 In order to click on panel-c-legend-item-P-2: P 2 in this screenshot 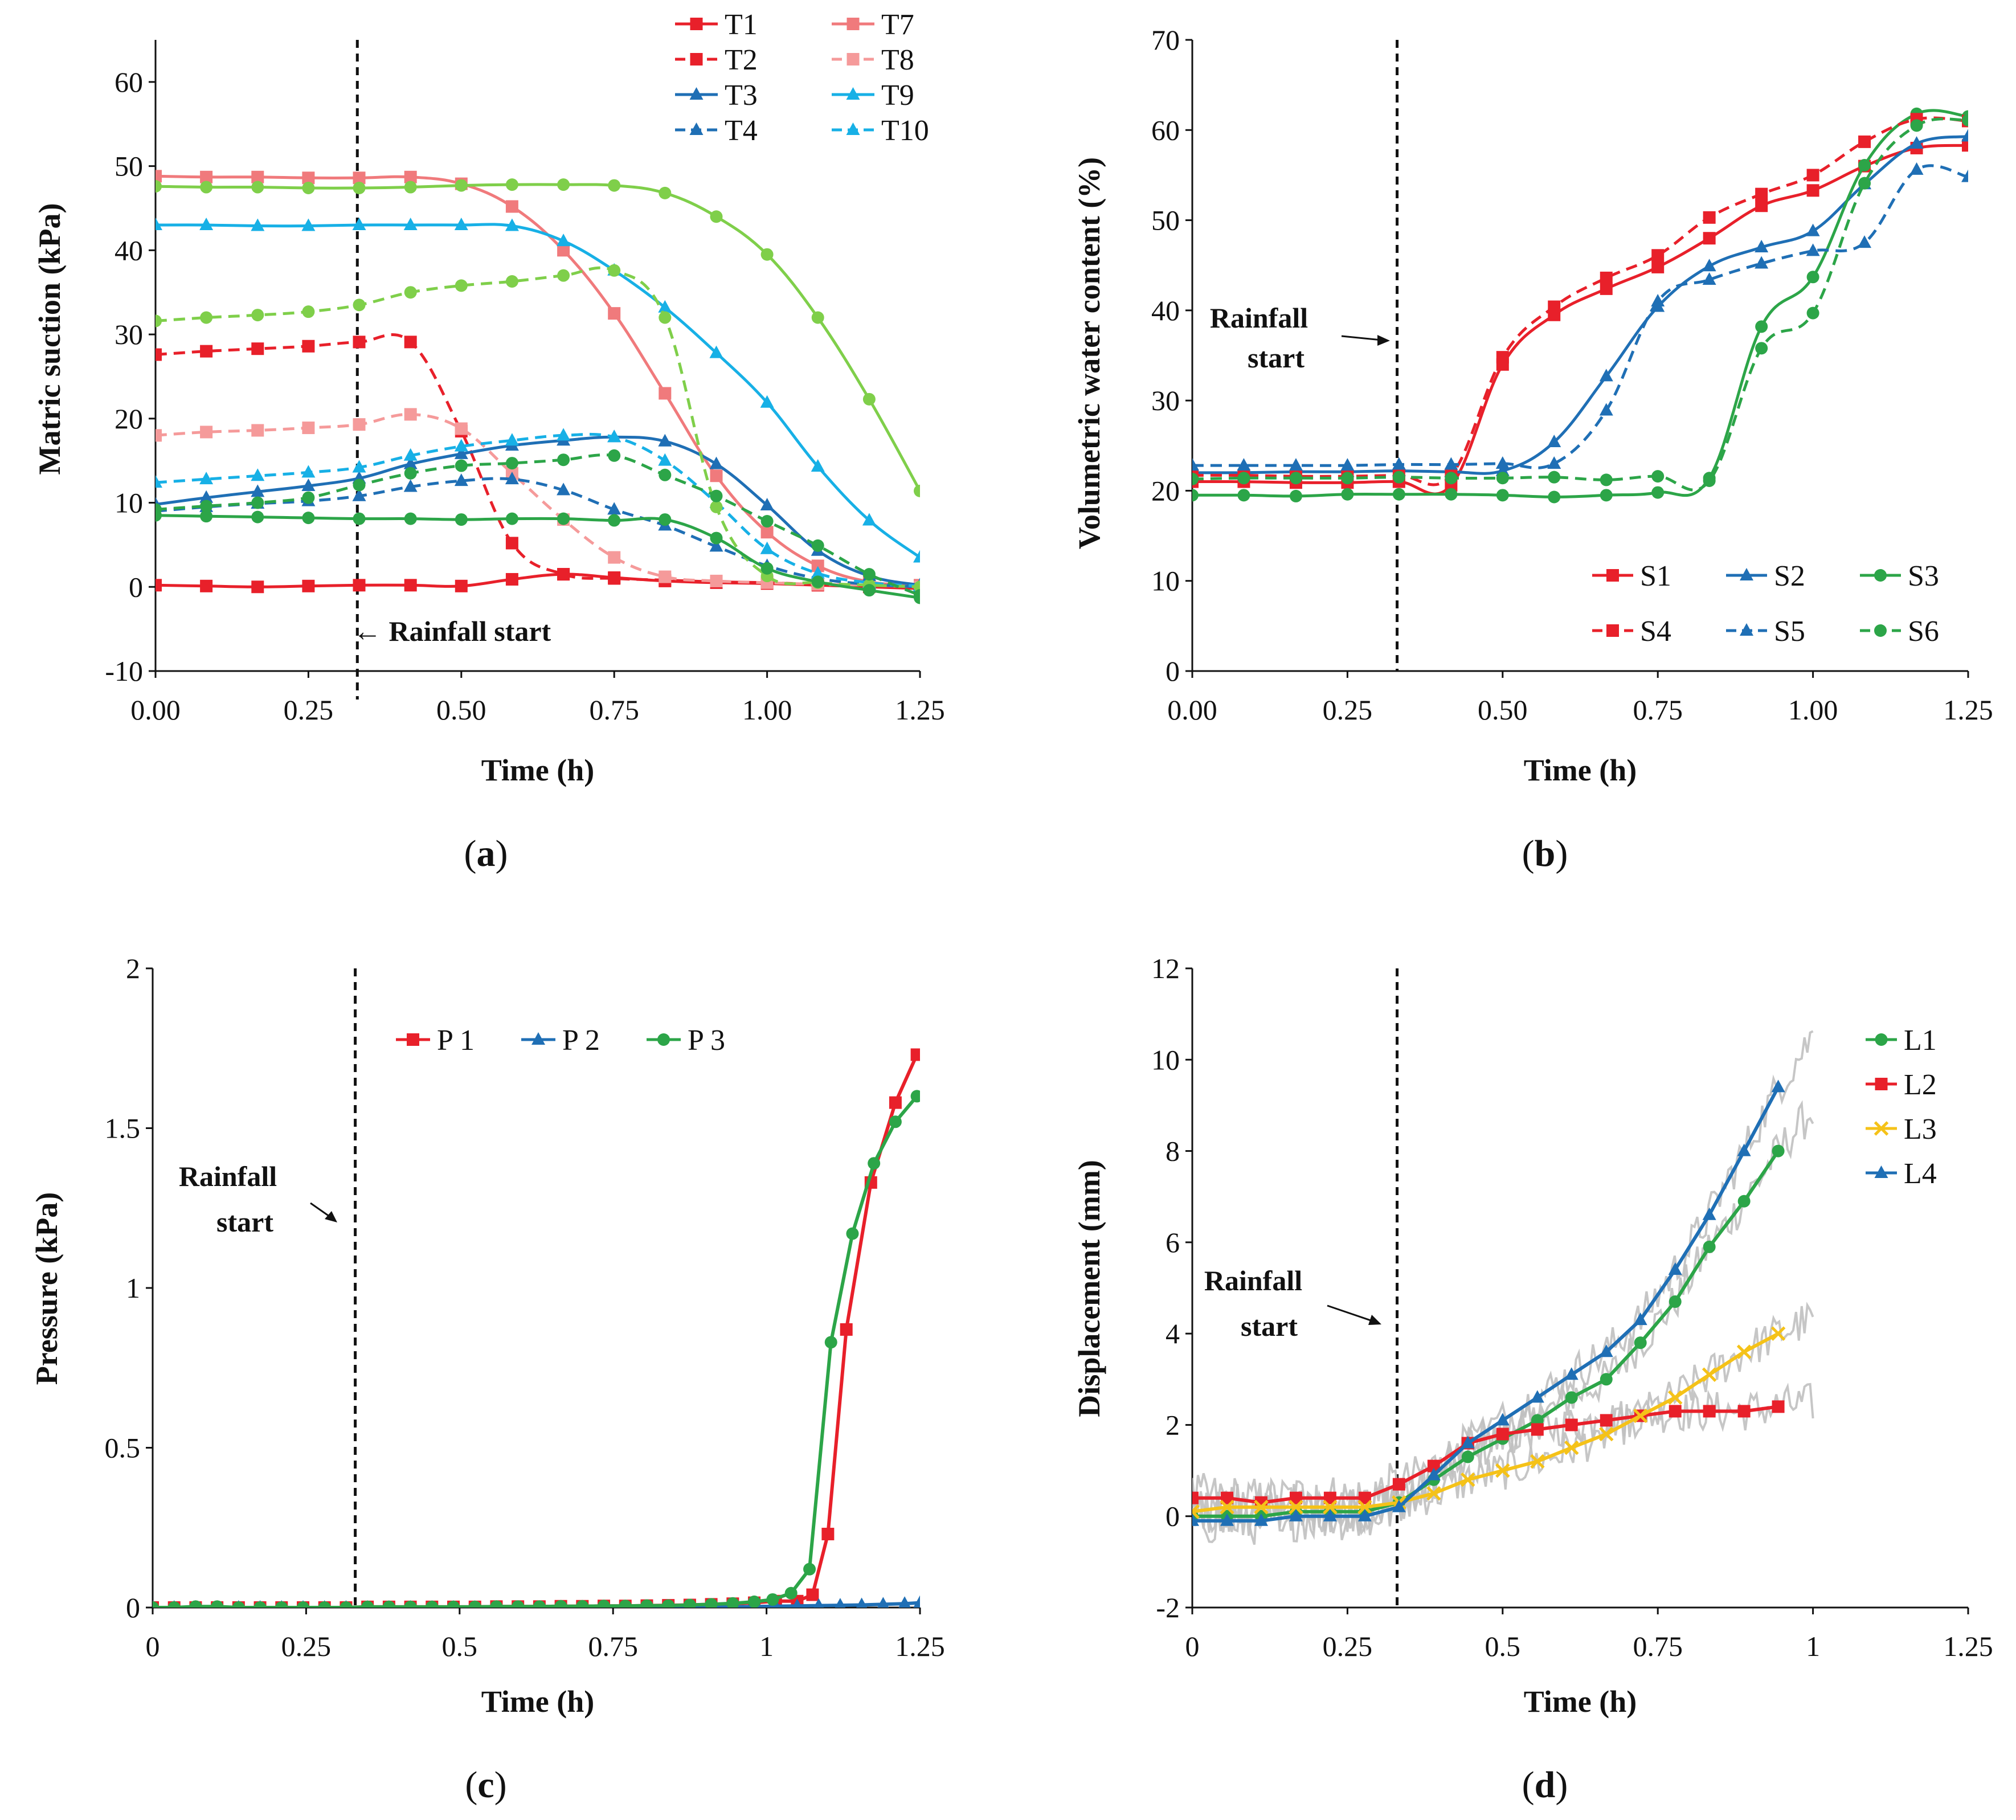, I will do `click(561, 1040)`.